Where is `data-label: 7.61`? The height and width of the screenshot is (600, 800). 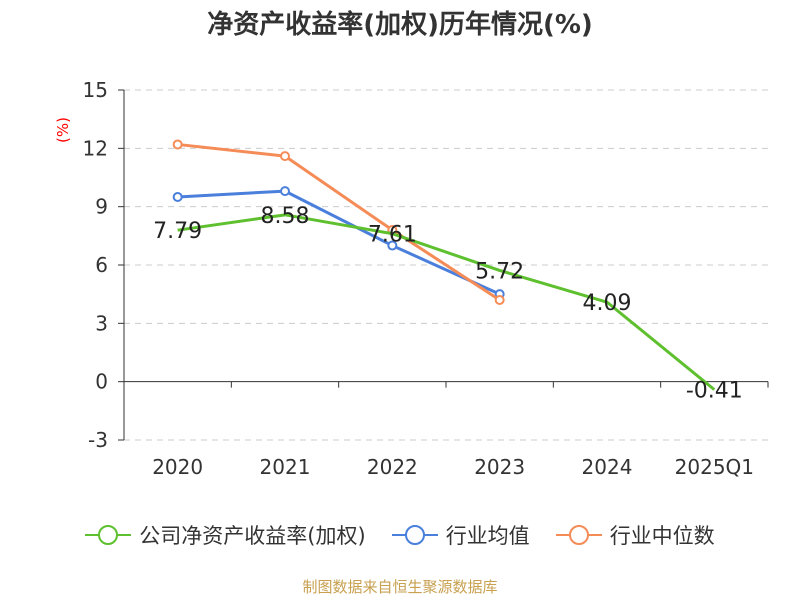
data-label: 7.61 is located at coordinates (392, 235).